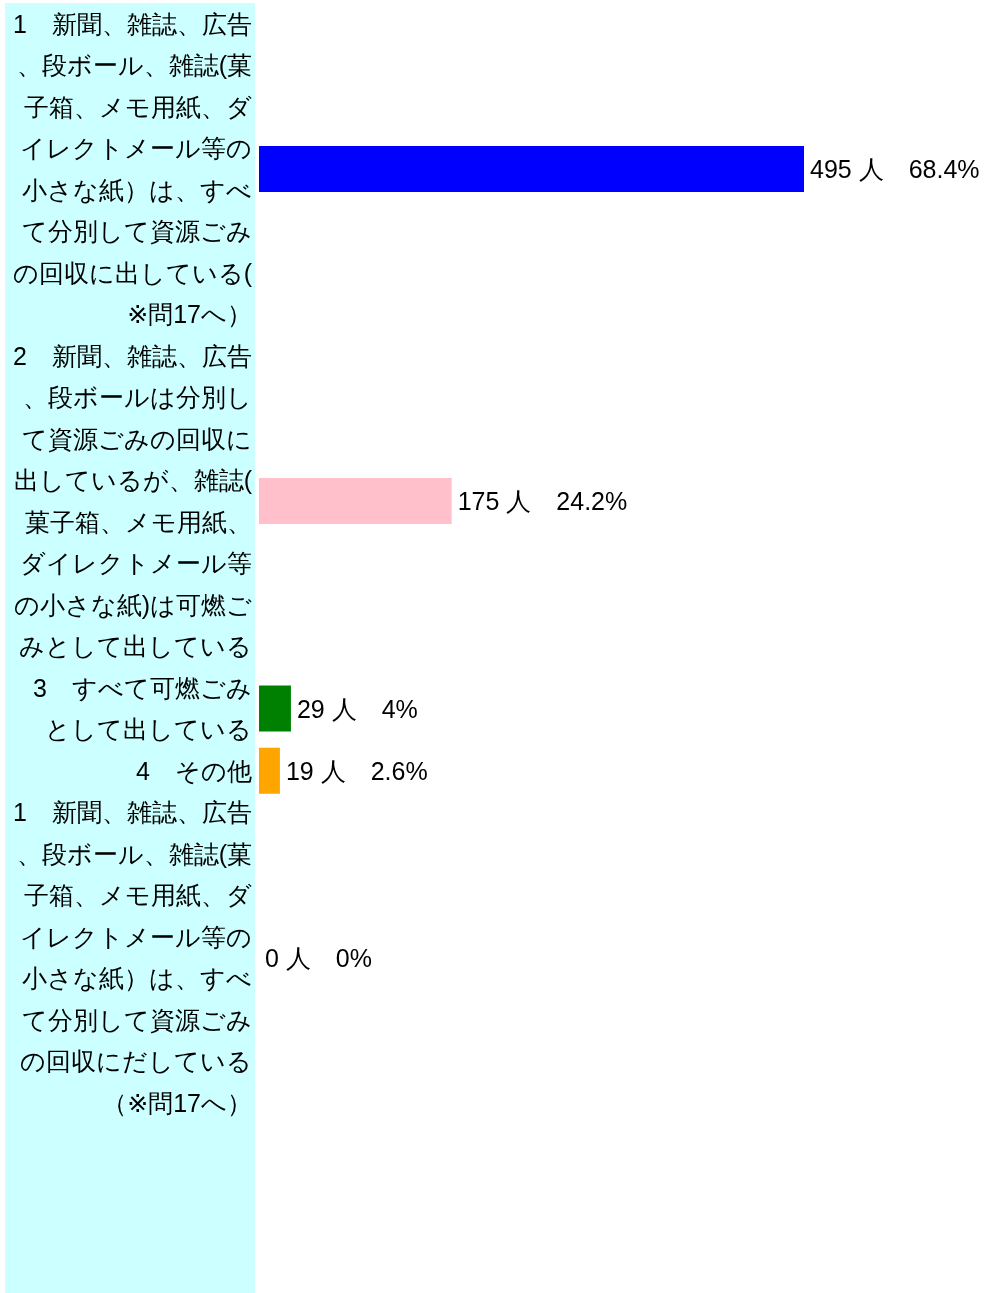  Describe the element at coordinates (356, 770) in the screenshot. I see `data-label: 19 人 2.6%` at that location.